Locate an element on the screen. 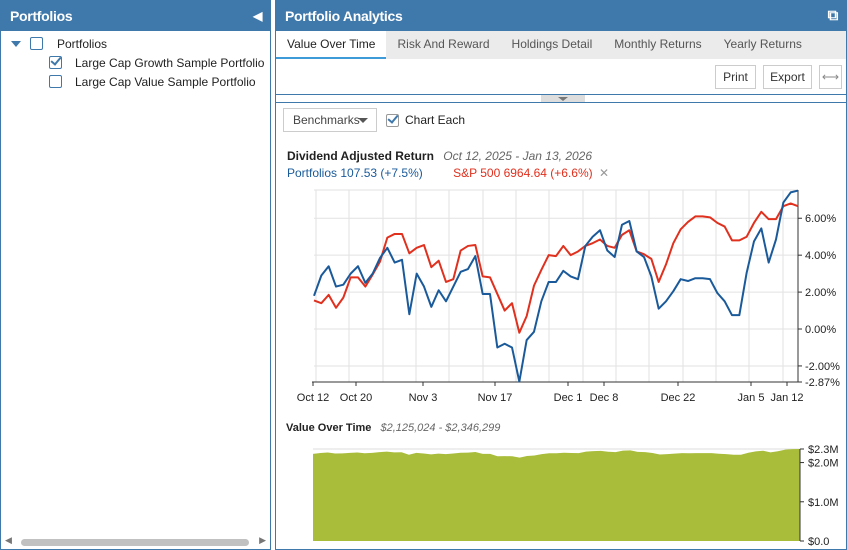  panel-title: Portfolio Analytics is located at coordinates (344, 16).